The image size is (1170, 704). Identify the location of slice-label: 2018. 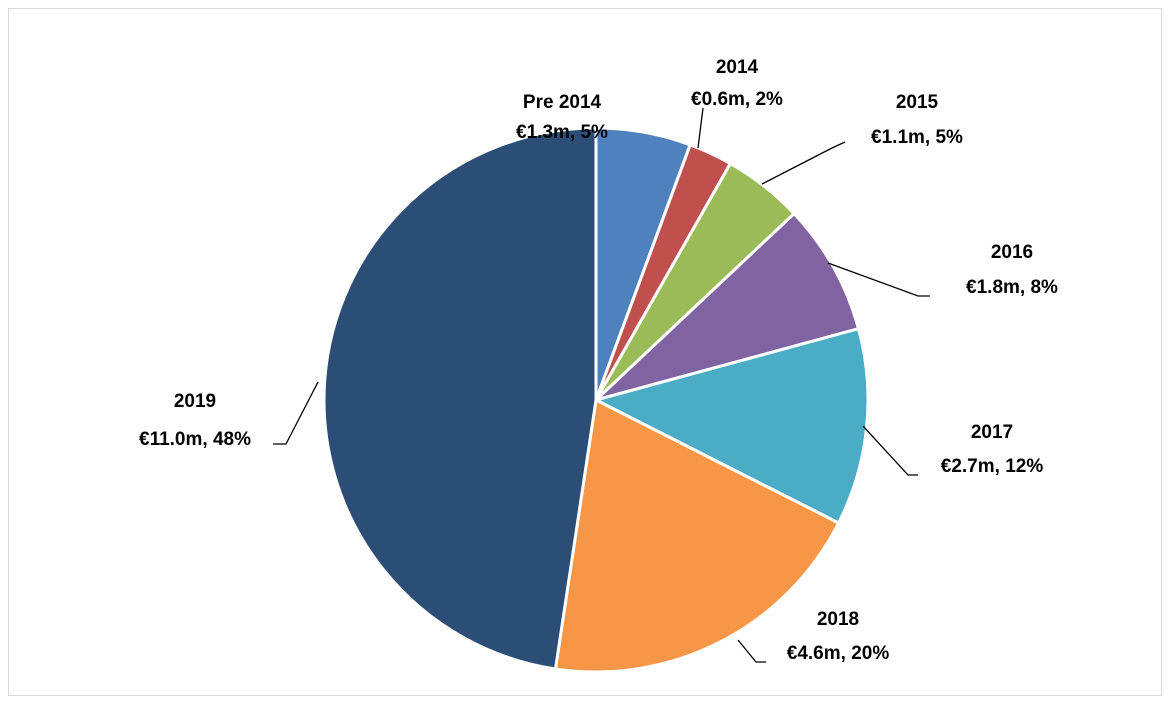
(838, 619).